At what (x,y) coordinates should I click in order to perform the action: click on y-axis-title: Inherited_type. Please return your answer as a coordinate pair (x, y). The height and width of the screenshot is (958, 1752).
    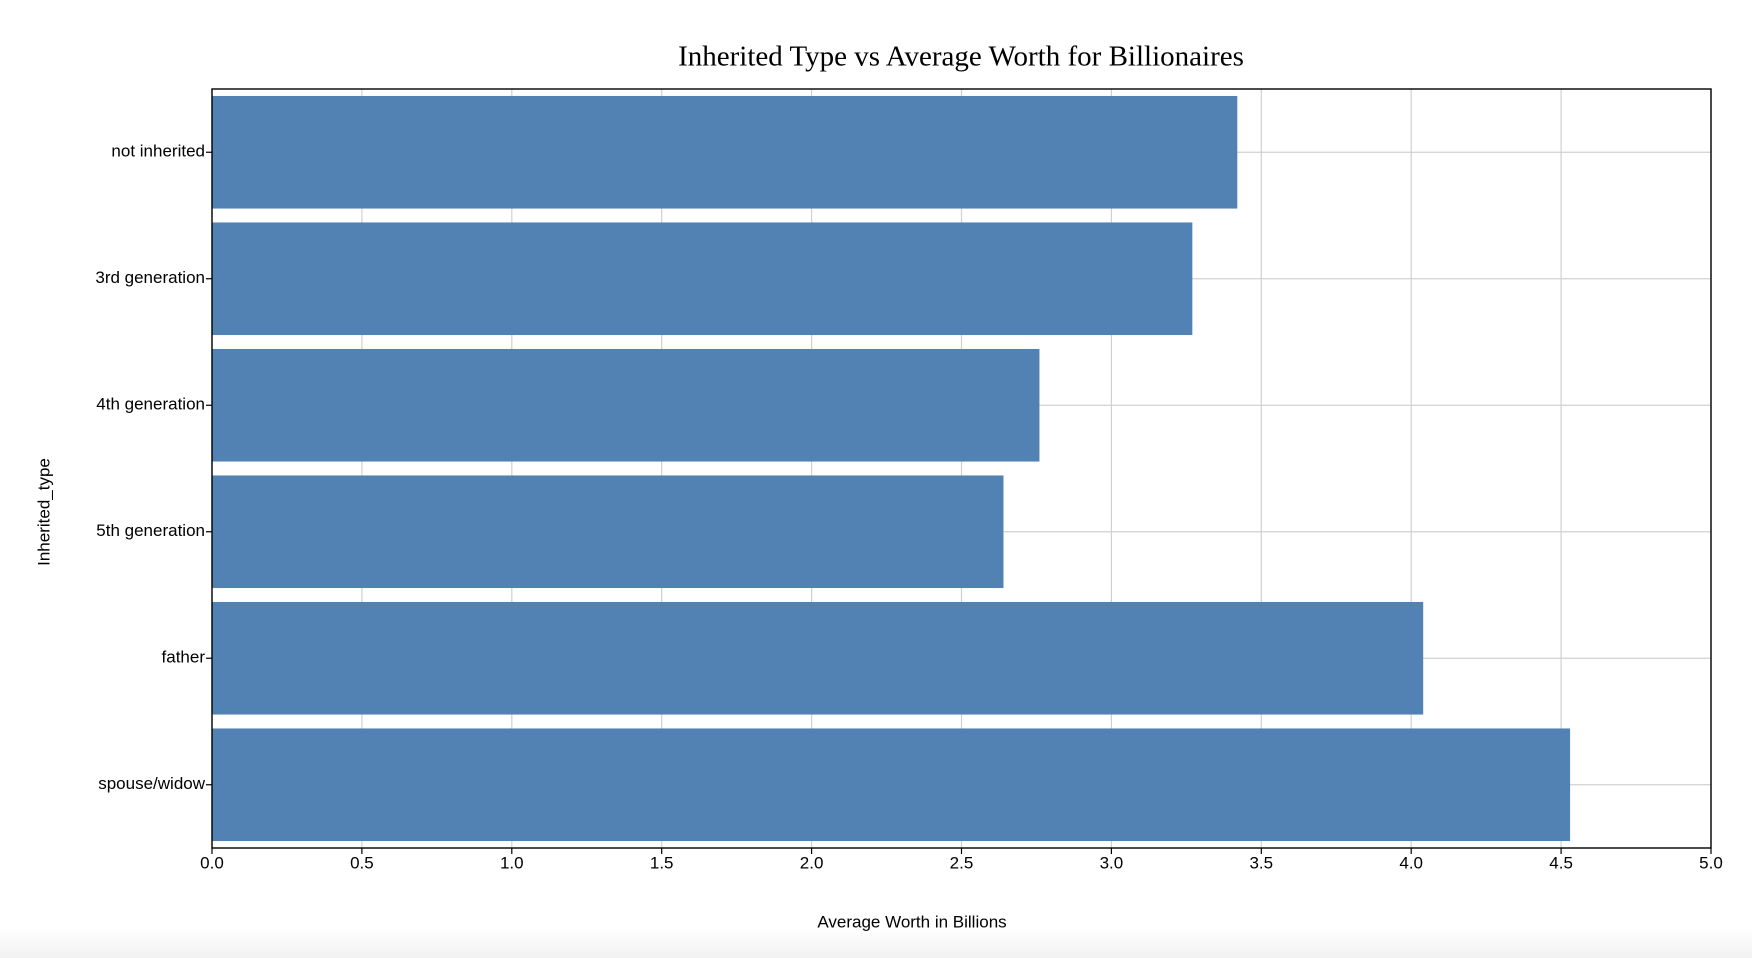
    Looking at the image, I should click on (43, 512).